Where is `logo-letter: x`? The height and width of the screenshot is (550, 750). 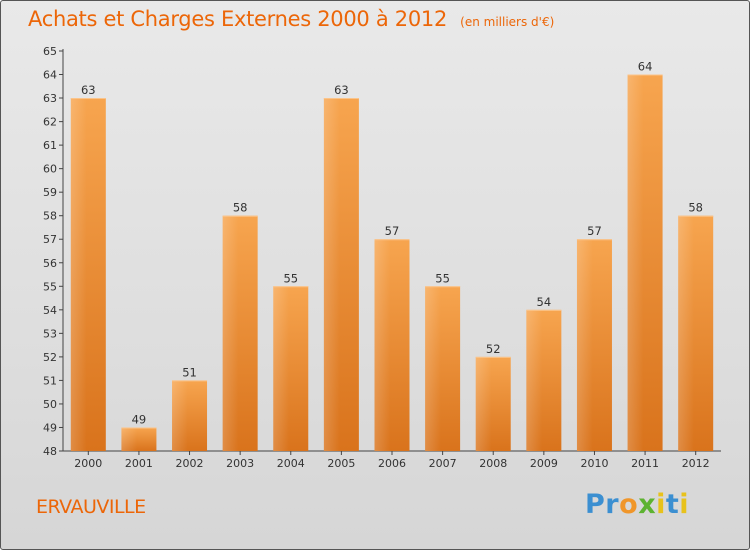 logo-letter: x is located at coordinates (647, 504).